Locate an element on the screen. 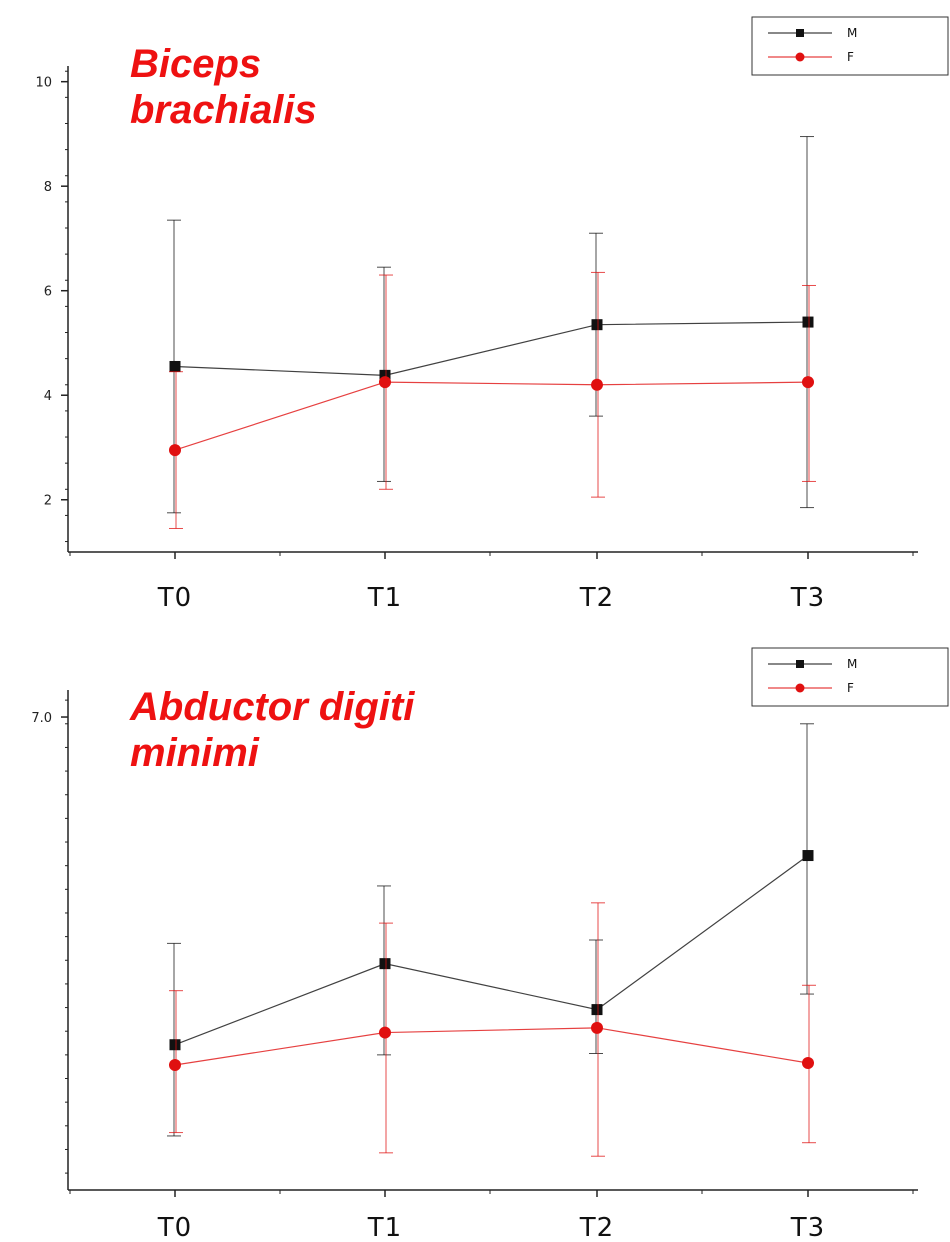 The image size is (950, 1242). y-tick-label: 8 is located at coordinates (48, 187).